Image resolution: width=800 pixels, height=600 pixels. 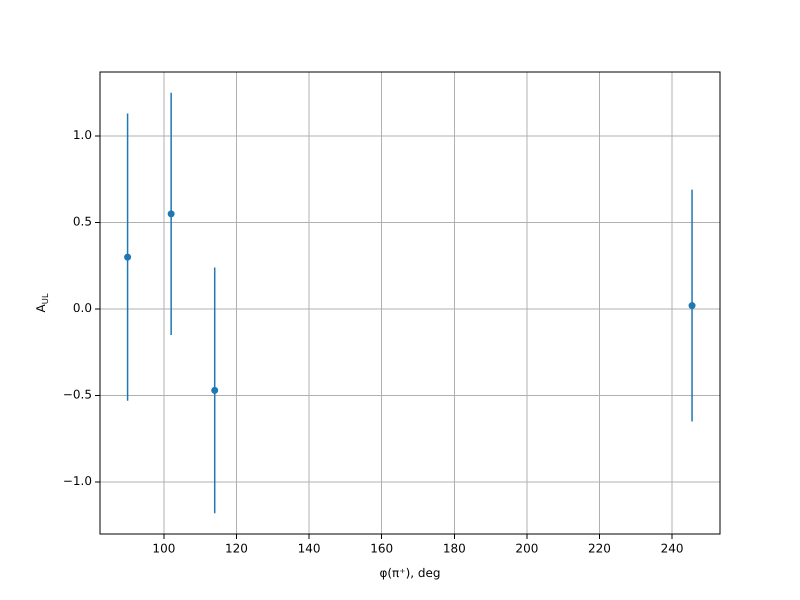 What do you see at coordinates (309, 548) in the screenshot?
I see `x-tick-label: 140` at bounding box center [309, 548].